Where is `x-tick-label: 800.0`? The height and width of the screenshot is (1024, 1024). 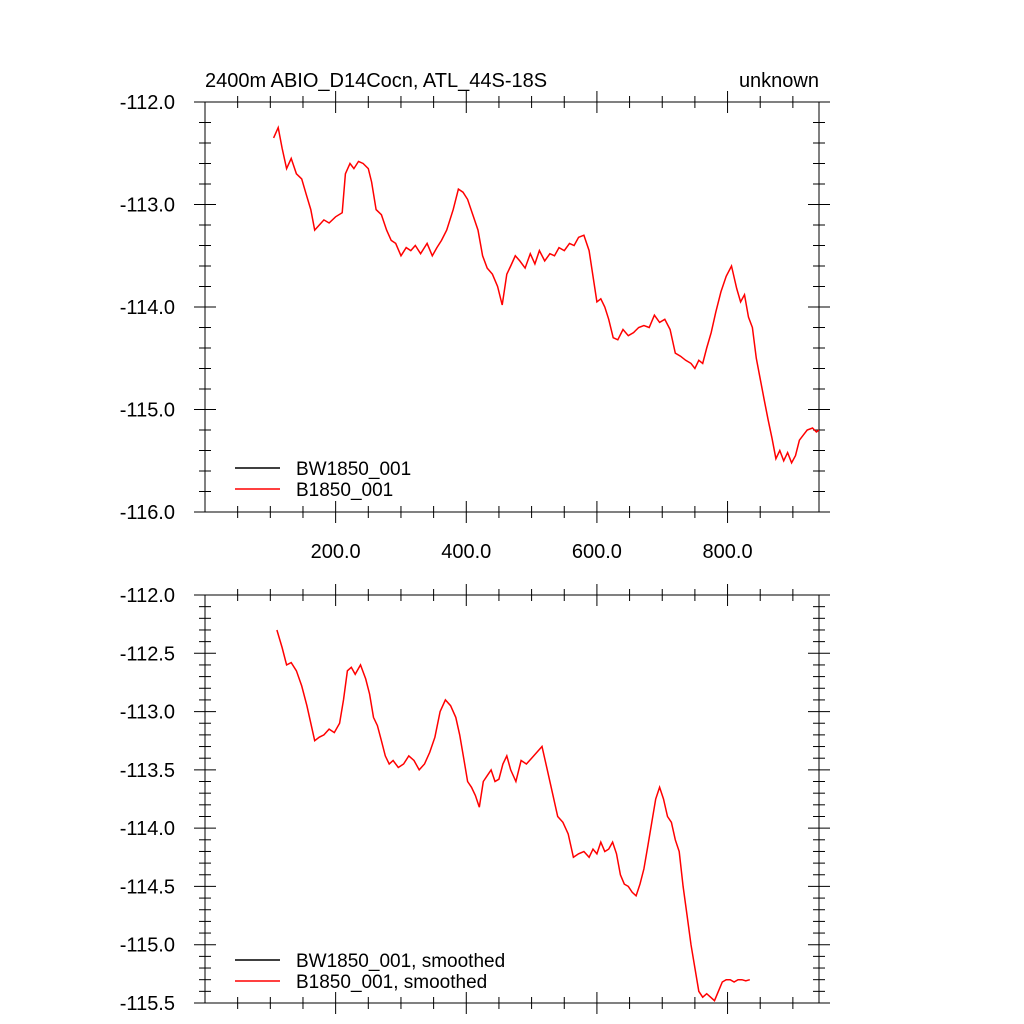 x-tick-label: 800.0 is located at coordinates (728, 552).